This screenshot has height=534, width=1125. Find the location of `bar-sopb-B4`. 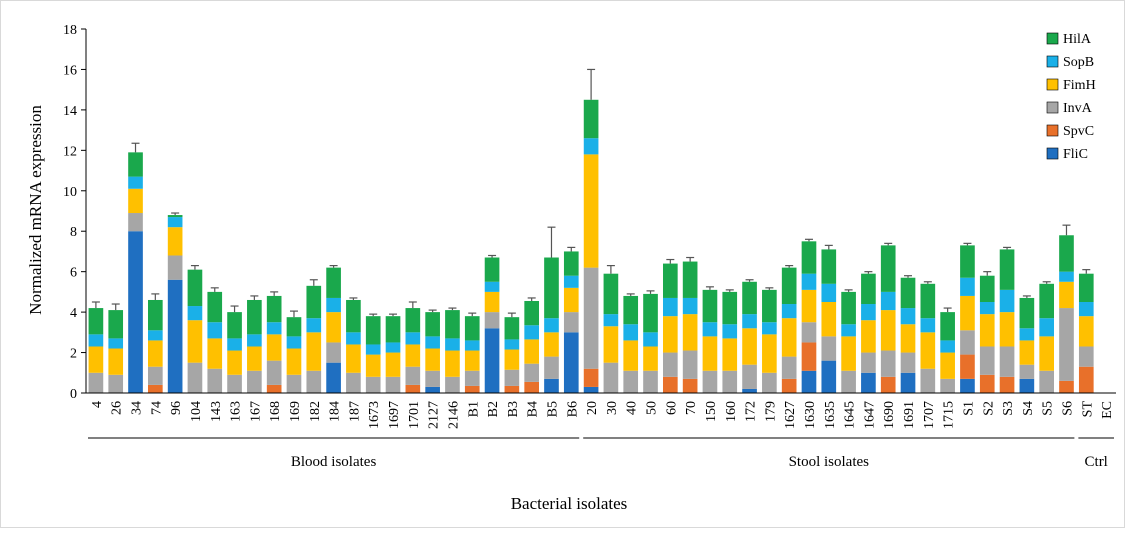

bar-sopb-B4 is located at coordinates (532, 332).